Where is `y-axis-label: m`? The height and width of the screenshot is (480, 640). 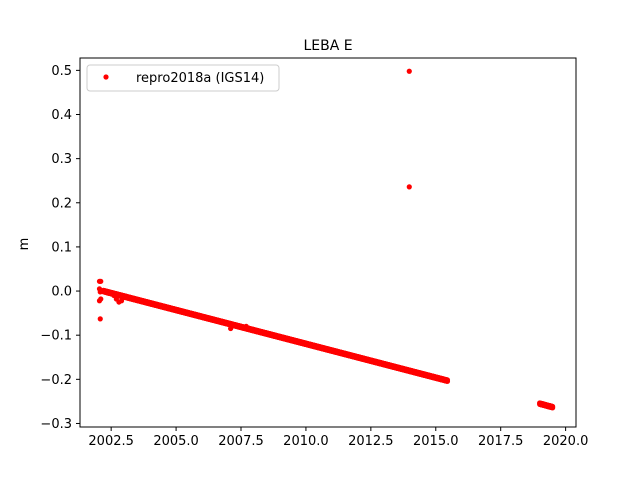
y-axis-label: m is located at coordinates (24, 244).